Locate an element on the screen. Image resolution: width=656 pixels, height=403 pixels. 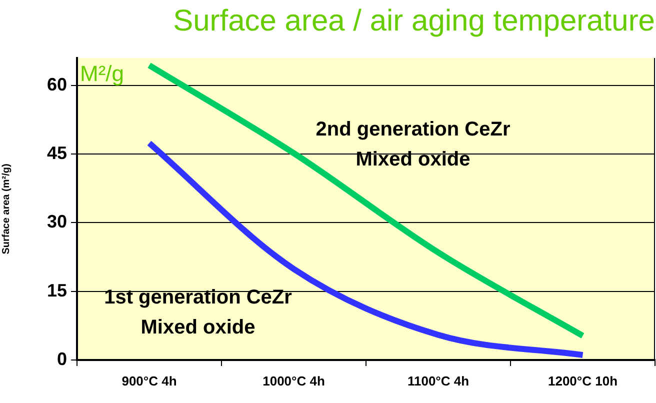
x-tick-label: 1200°C 10h is located at coordinates (583, 380).